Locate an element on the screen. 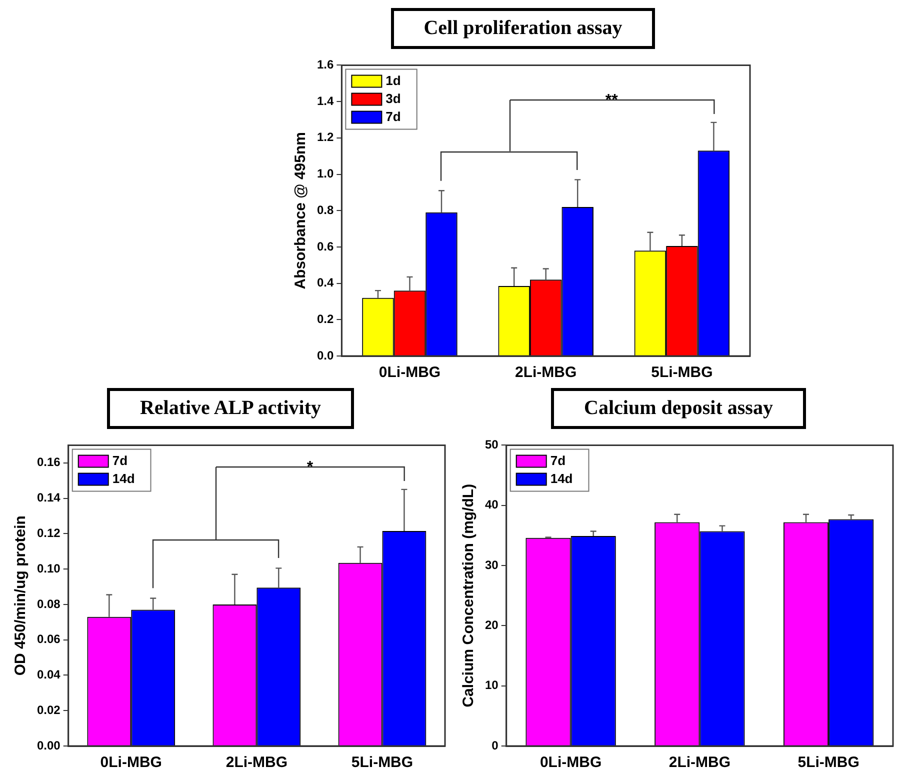  y-tick-label: 50 is located at coordinates (491, 445).